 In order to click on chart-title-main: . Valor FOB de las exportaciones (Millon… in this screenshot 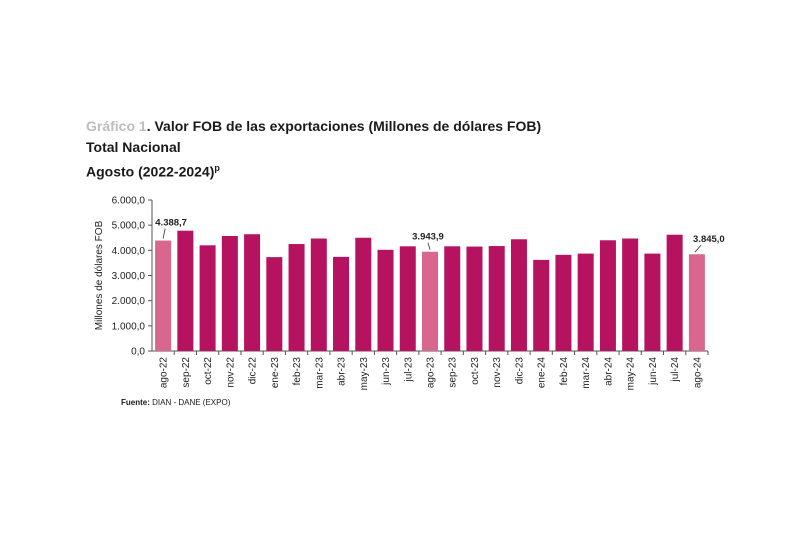, I will do `click(344, 126)`.